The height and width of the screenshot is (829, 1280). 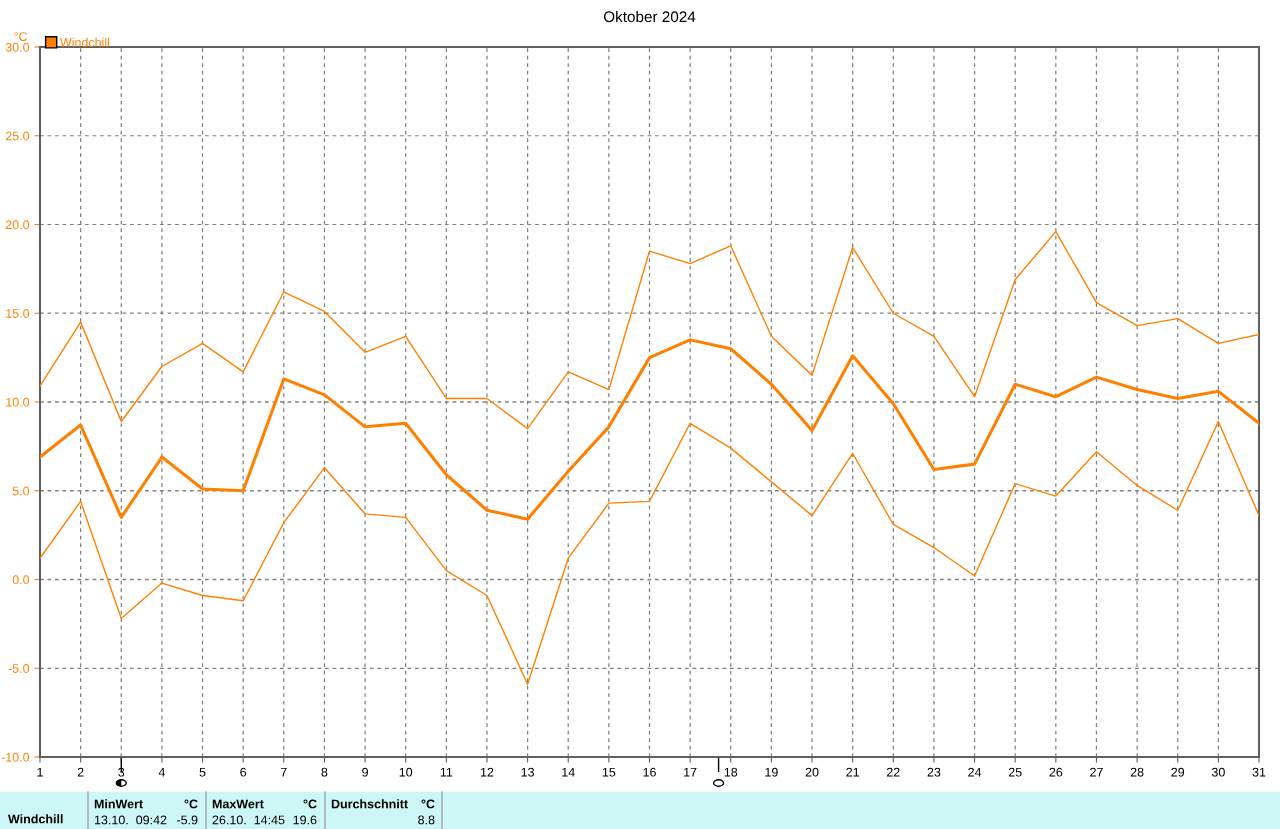 I want to click on x-tick-label: 15, so click(x=609, y=772).